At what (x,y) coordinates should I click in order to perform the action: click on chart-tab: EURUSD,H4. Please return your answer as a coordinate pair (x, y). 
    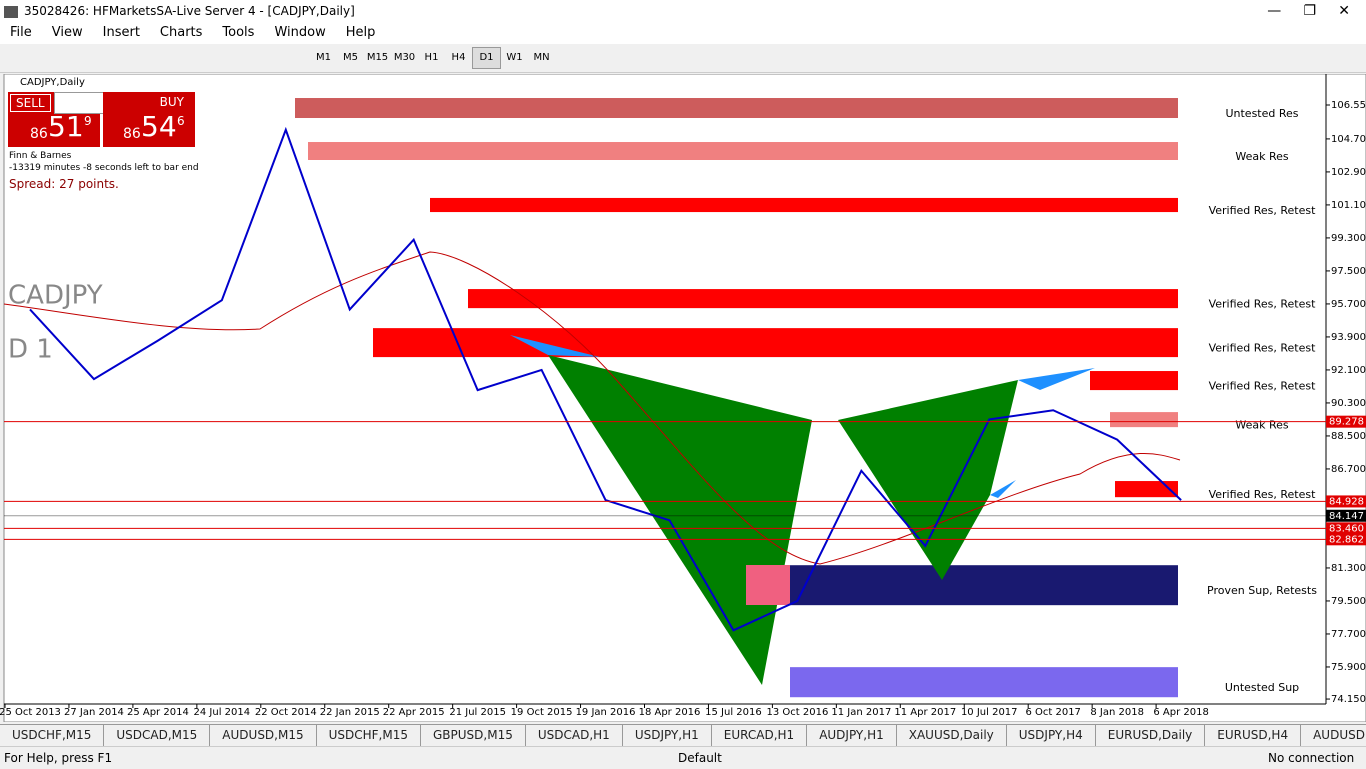
    Looking at the image, I should click on (1253, 736).